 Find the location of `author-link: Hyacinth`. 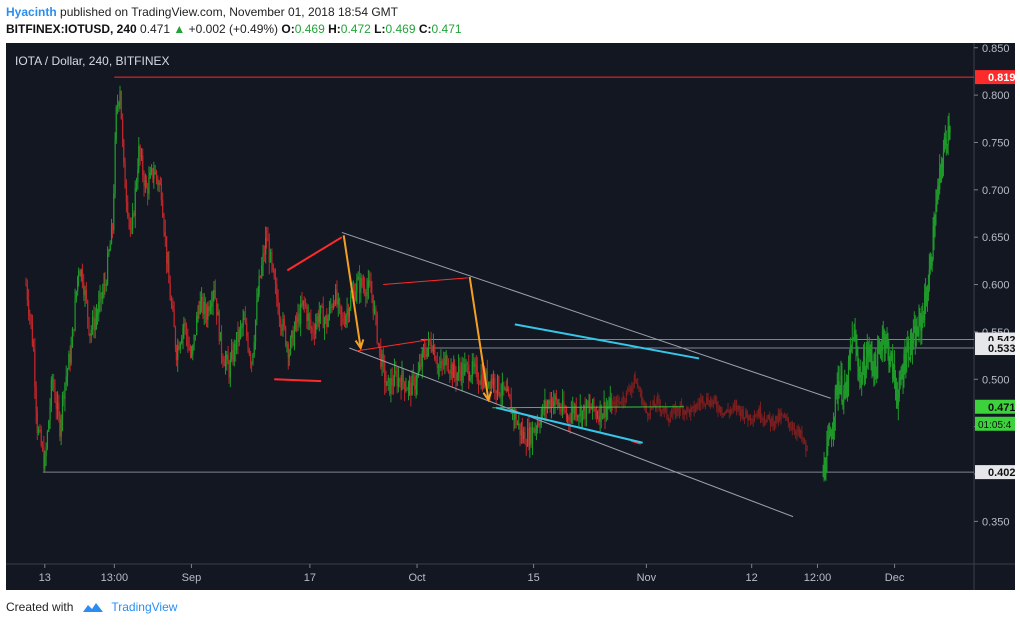

author-link: Hyacinth is located at coordinates (31, 12).